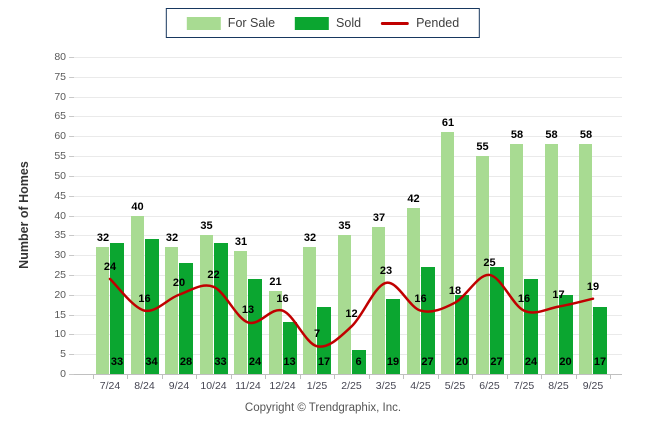 This screenshot has width=646, height=434. Describe the element at coordinates (203, 23) in the screenshot. I see `for-sale-swatch-icon` at that location.